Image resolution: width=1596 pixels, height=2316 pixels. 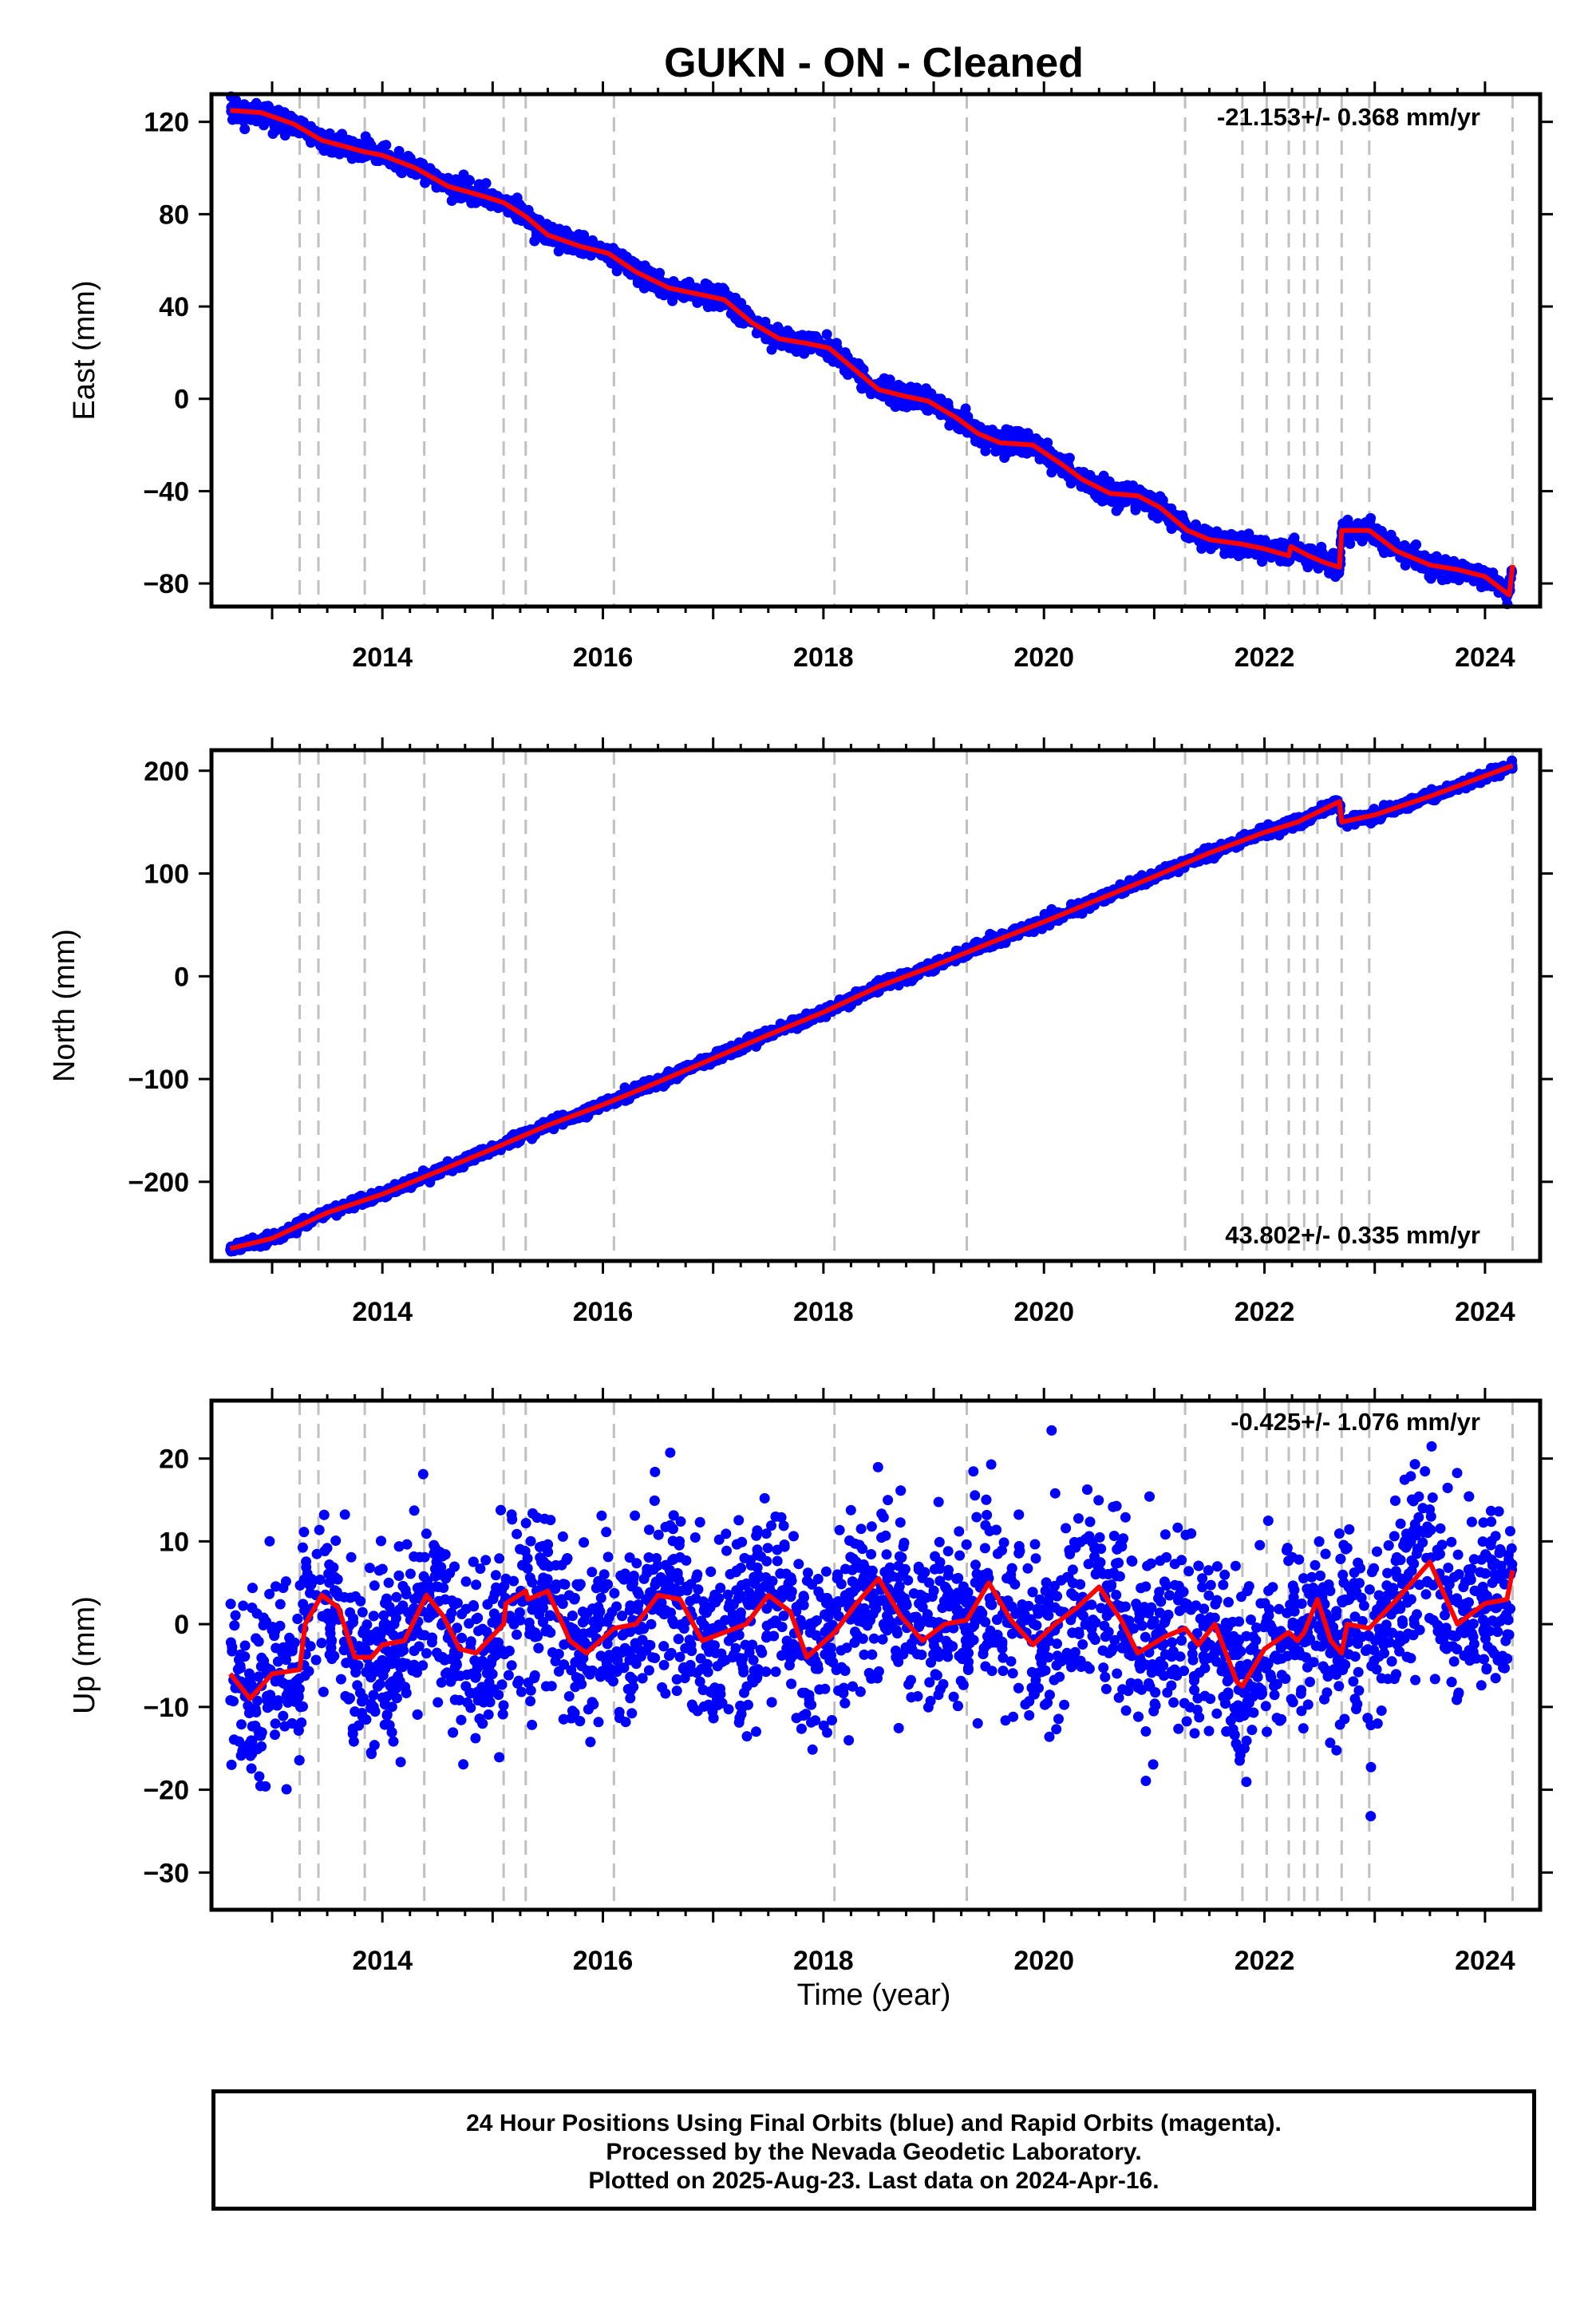 I want to click on y-tick-label: 40, so click(x=174, y=307).